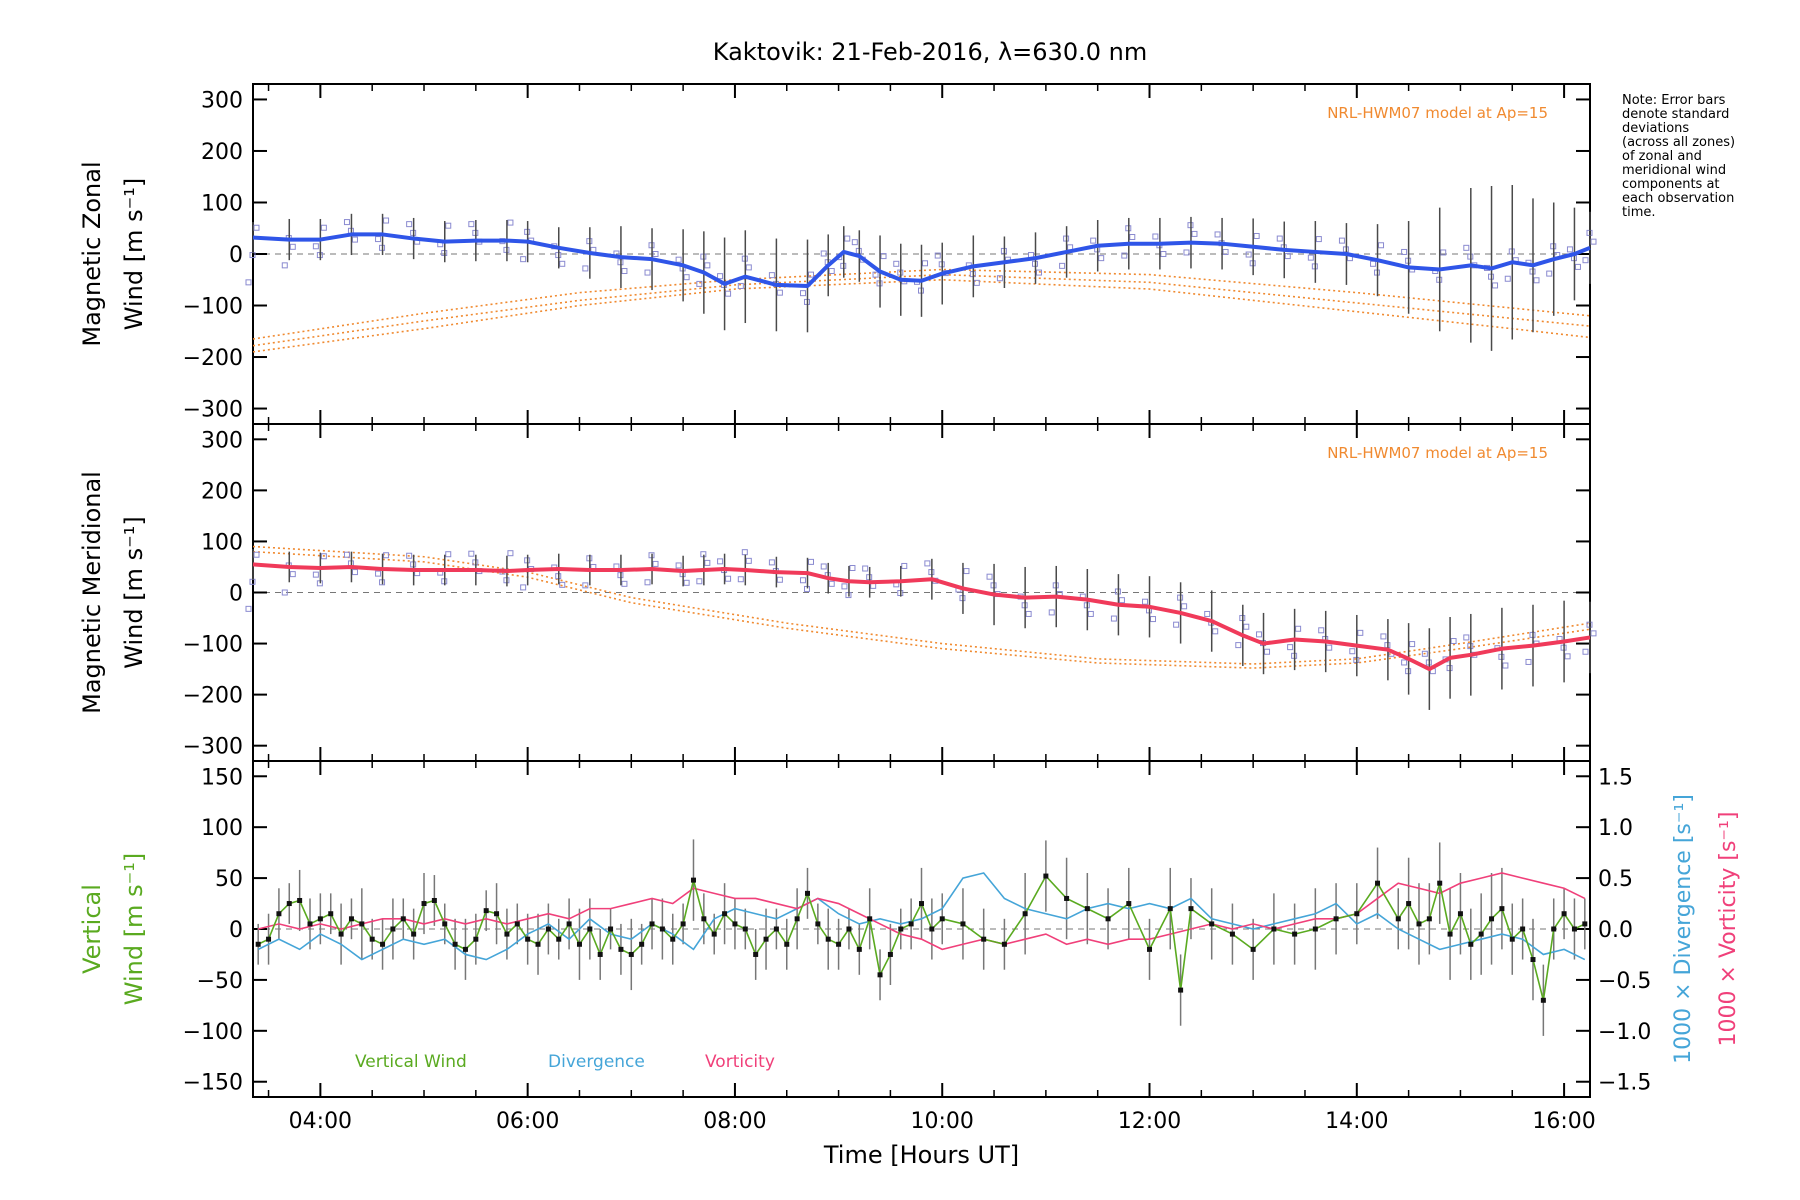  Describe the element at coordinates (222, 100) in the screenshot. I see `y-tick-label: 300` at that location.